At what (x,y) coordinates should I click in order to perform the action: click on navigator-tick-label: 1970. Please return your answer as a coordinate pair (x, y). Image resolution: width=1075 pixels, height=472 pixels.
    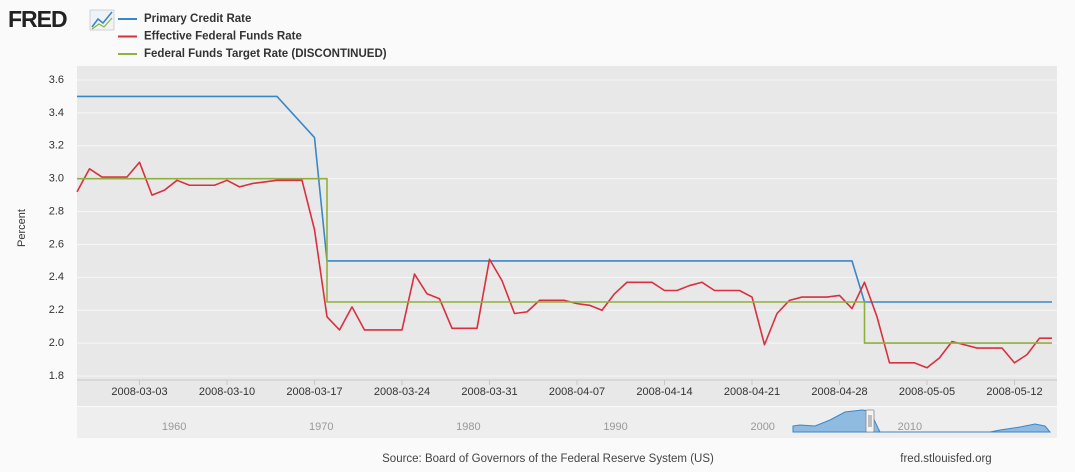
    Looking at the image, I should click on (321, 427).